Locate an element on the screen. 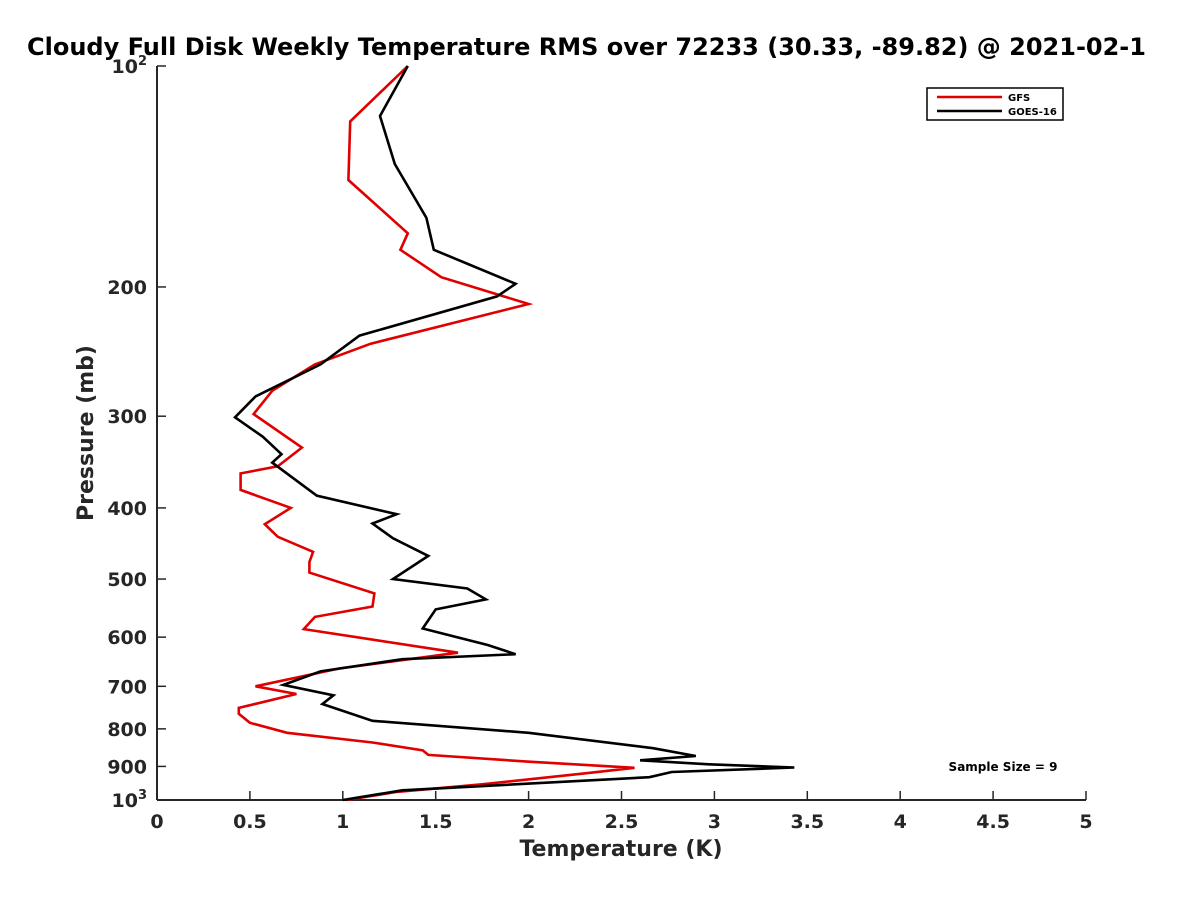 The image size is (1200, 900). y-tick-label: 200 is located at coordinates (127, 288).